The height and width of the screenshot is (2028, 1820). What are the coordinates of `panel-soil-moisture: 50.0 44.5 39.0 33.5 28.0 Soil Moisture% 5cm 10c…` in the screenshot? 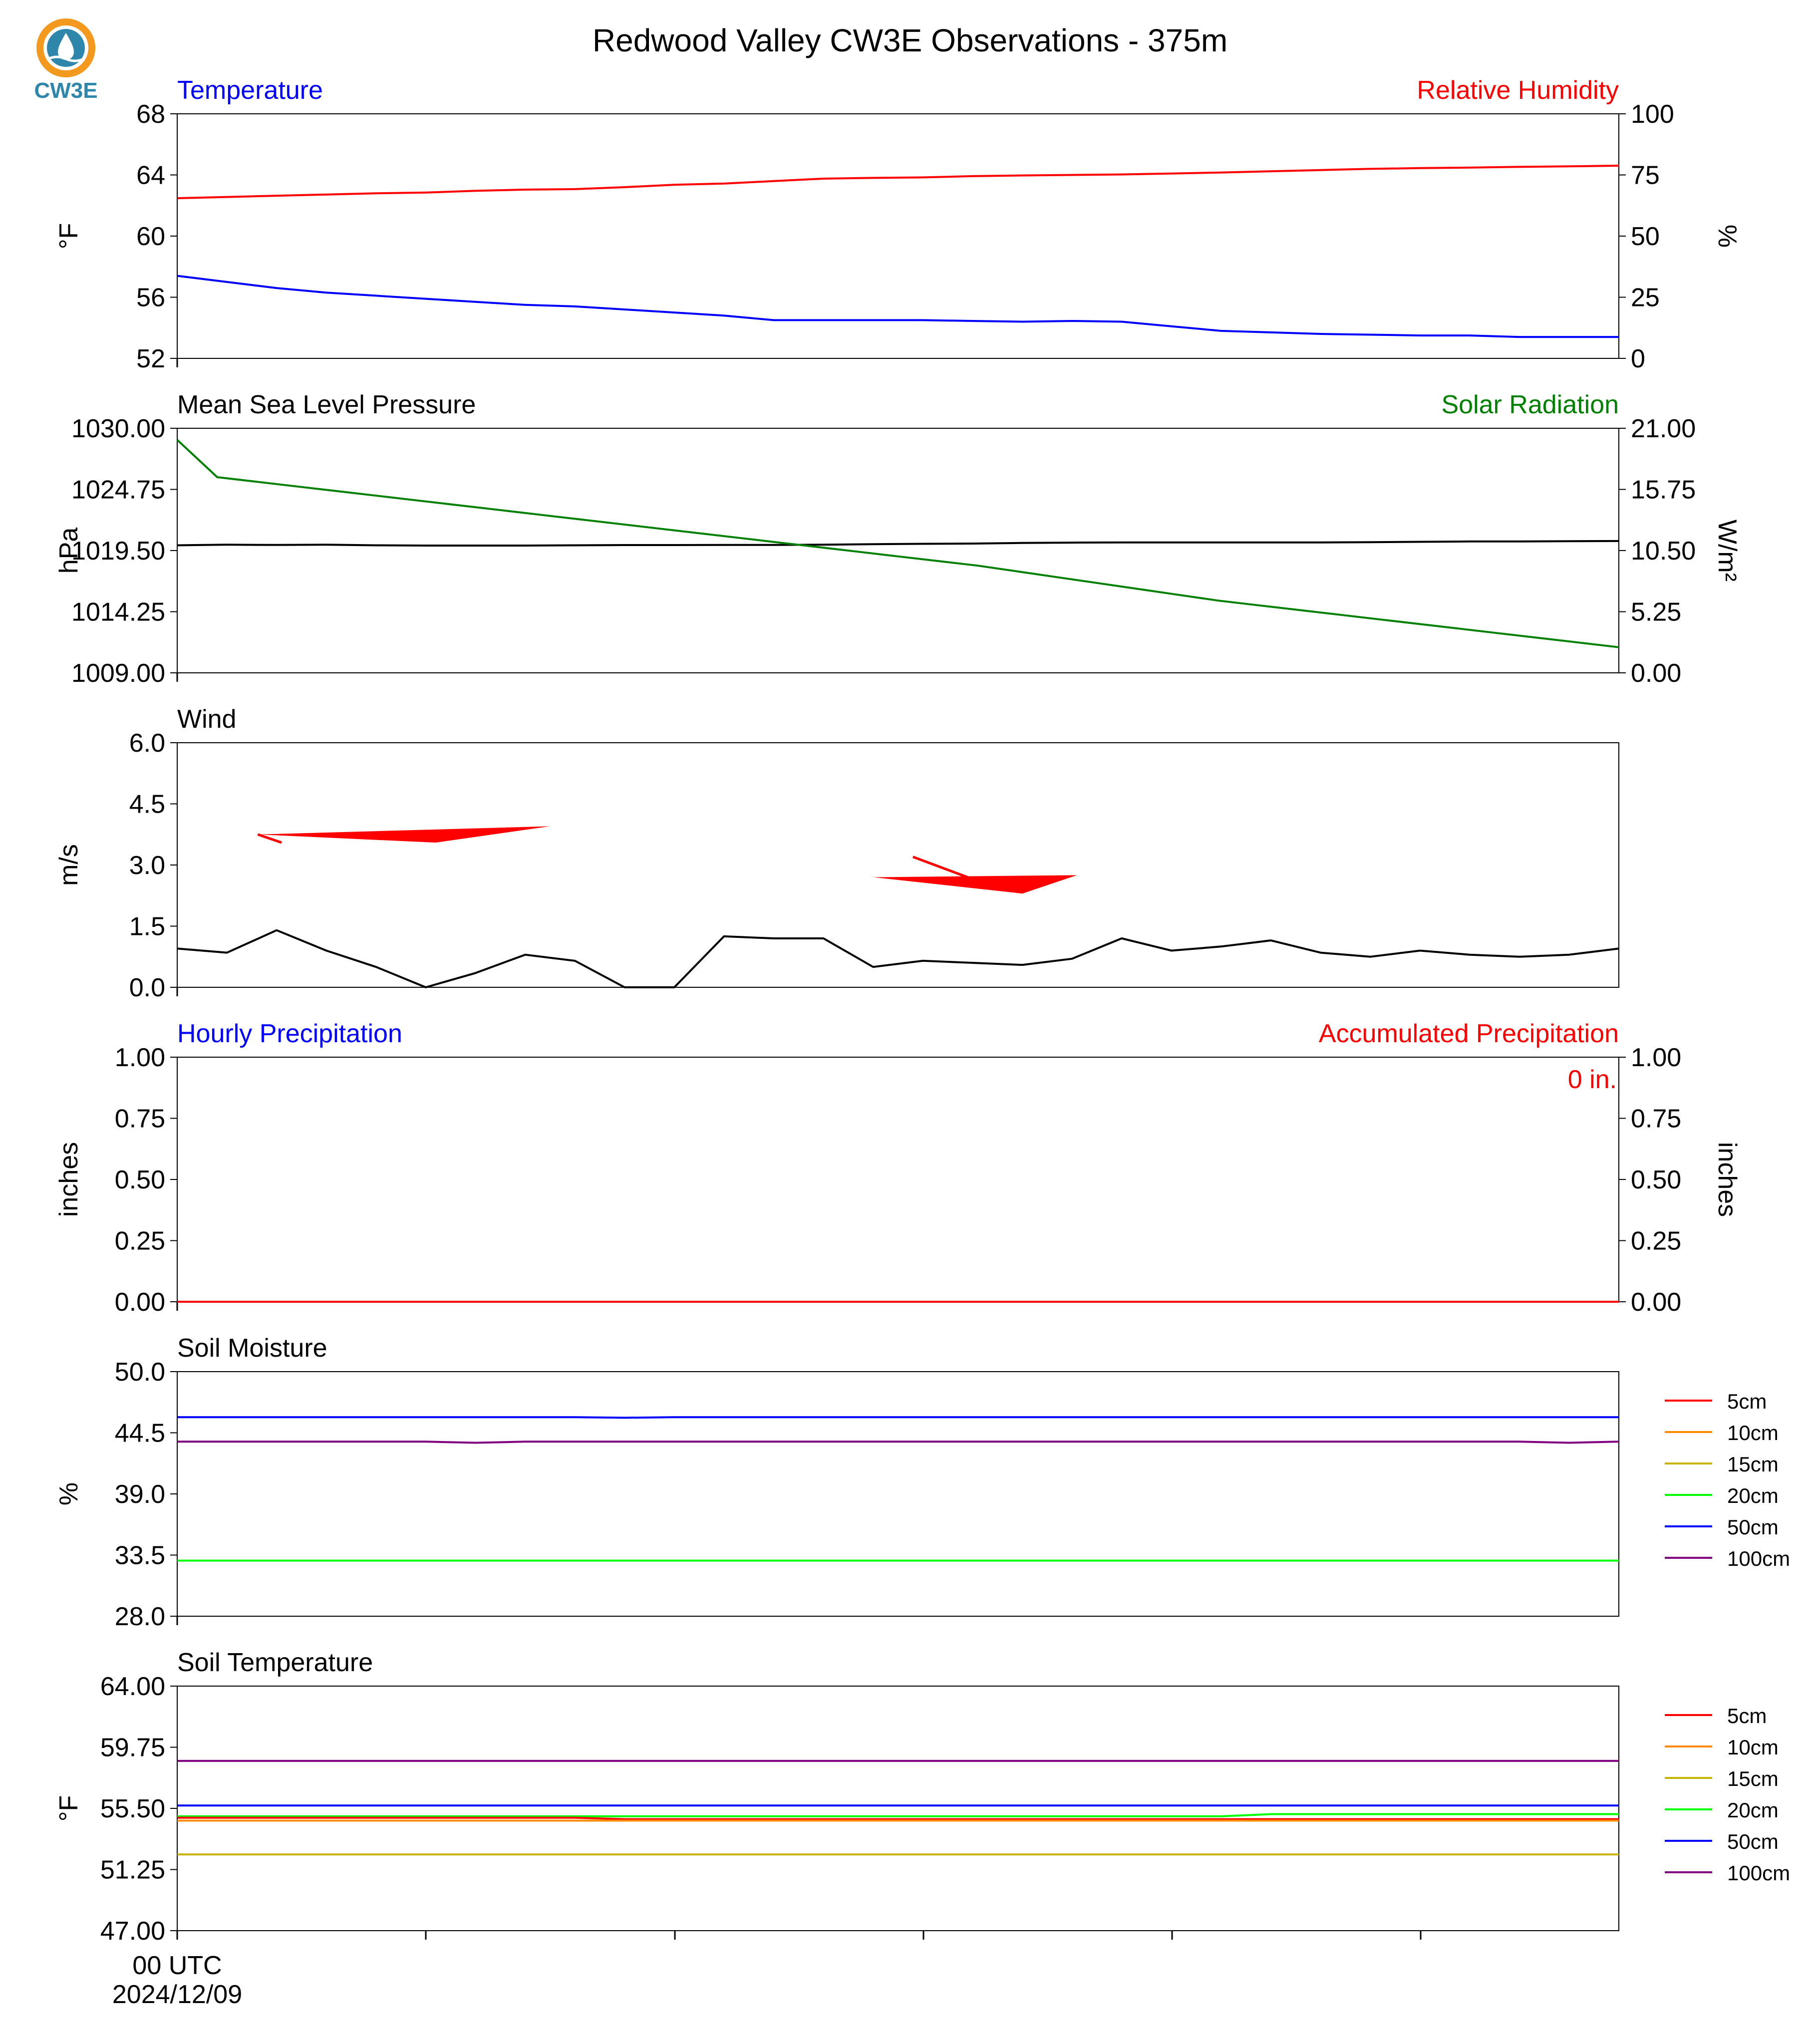 It's located at (922, 1482).